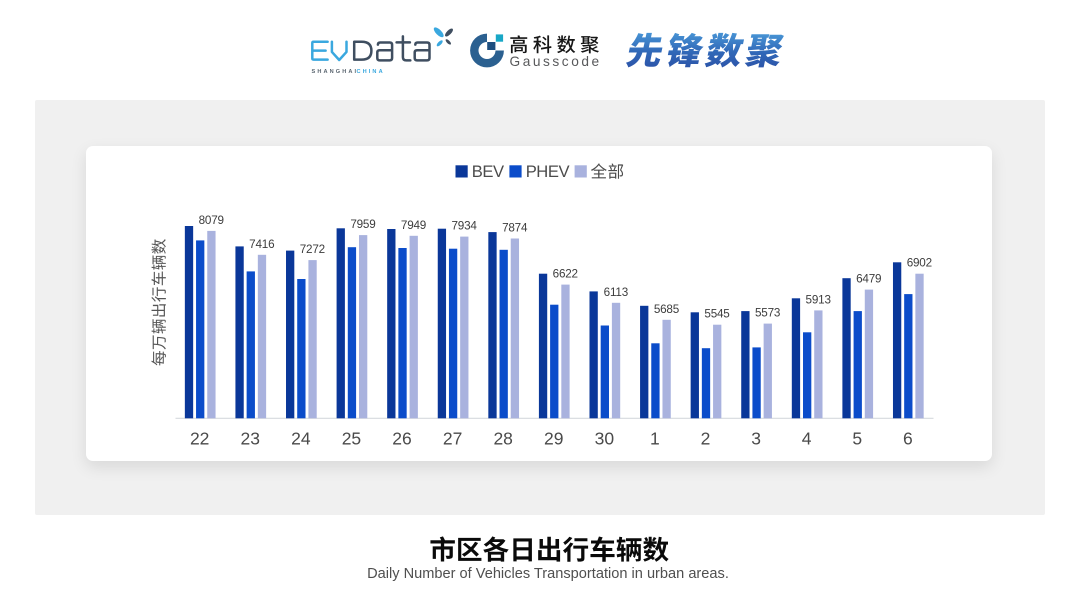 Image resolution: width=1080 pixels, height=608 pixels. Describe the element at coordinates (250, 439) in the screenshot. I see `svg-text: 23` at that location.